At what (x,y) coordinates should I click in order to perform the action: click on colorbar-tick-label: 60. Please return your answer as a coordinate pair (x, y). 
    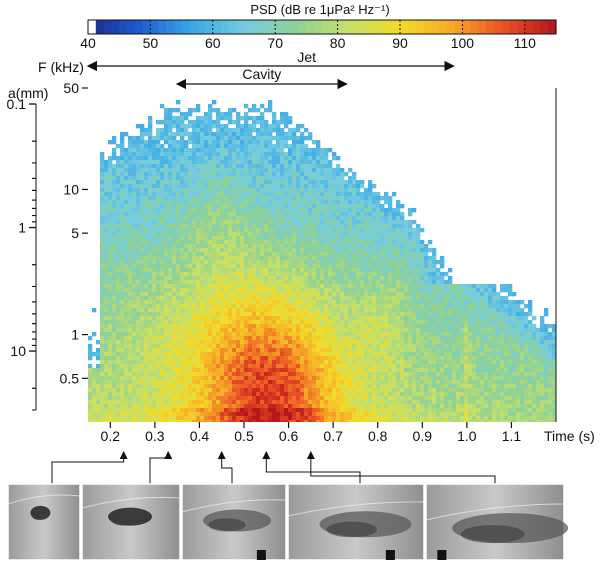
    Looking at the image, I should click on (213, 43).